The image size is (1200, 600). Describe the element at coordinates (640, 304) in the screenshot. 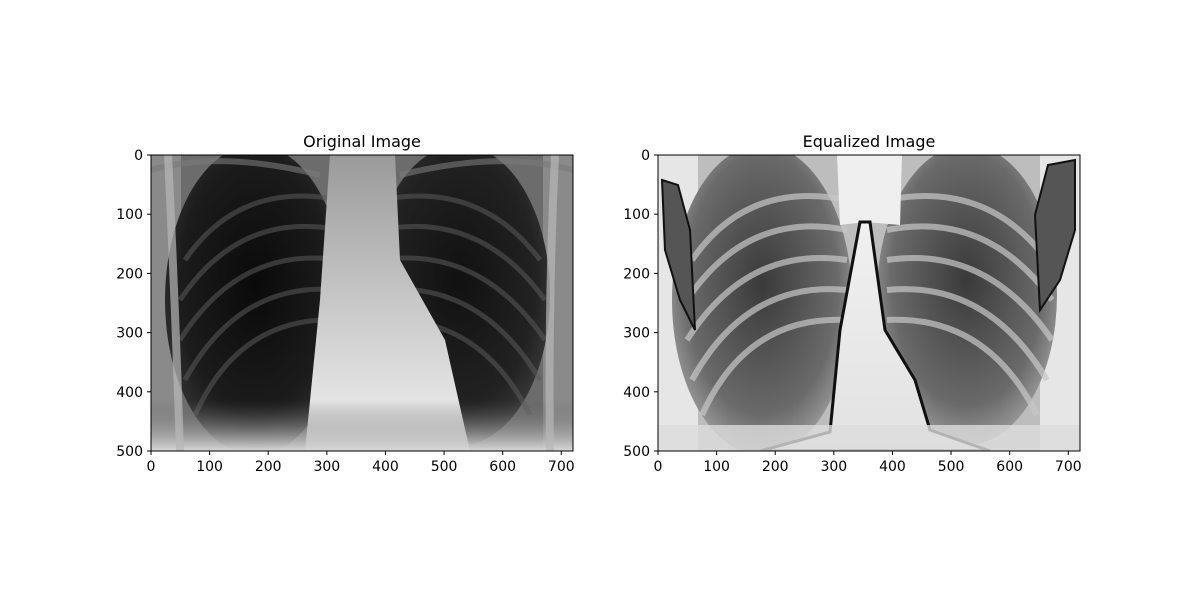

I see `y-axis-equalized: 0 100 200 300 400 500` at that location.